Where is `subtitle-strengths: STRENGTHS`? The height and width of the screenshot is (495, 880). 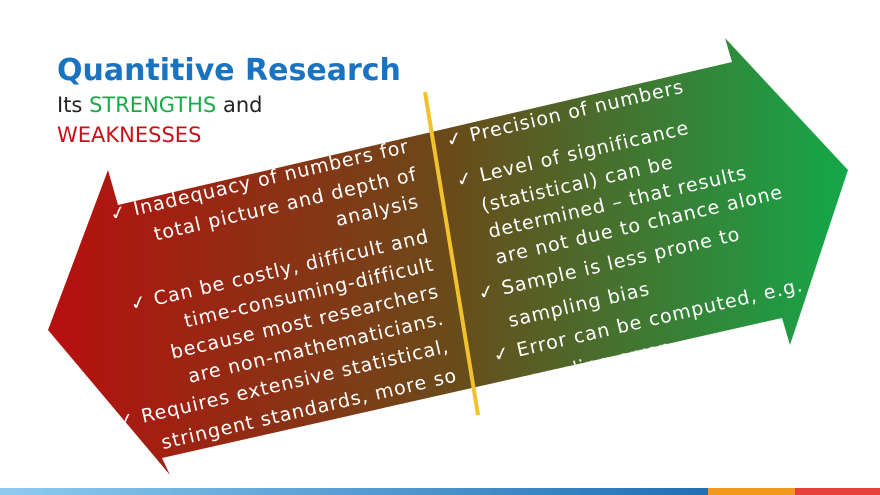
subtitle-strengths: STRENGTHS is located at coordinates (153, 105).